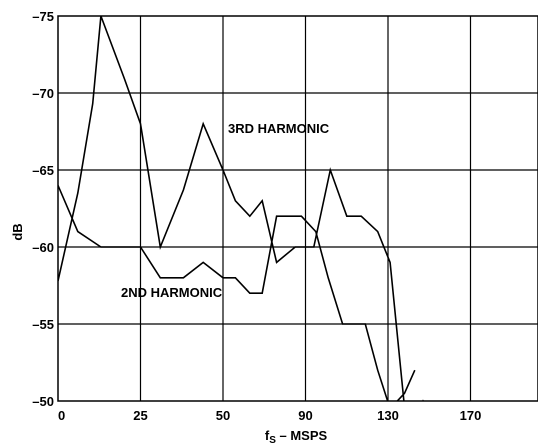 This screenshot has width=538, height=444. Describe the element at coordinates (388, 415) in the screenshot. I see `x-tick-label: 130` at that location.